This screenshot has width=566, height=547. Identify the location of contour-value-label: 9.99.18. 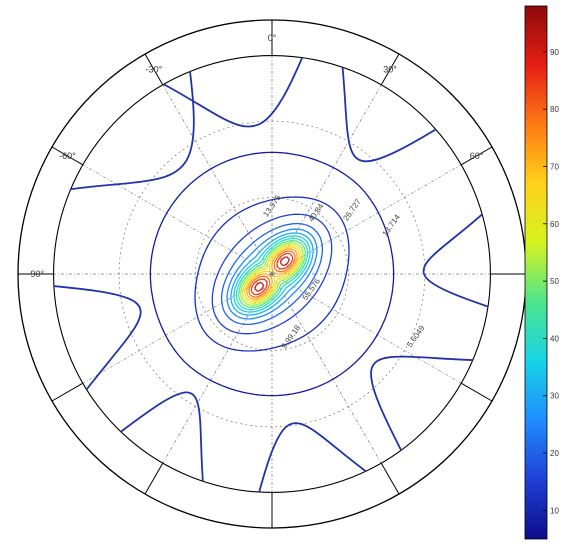
(291, 336).